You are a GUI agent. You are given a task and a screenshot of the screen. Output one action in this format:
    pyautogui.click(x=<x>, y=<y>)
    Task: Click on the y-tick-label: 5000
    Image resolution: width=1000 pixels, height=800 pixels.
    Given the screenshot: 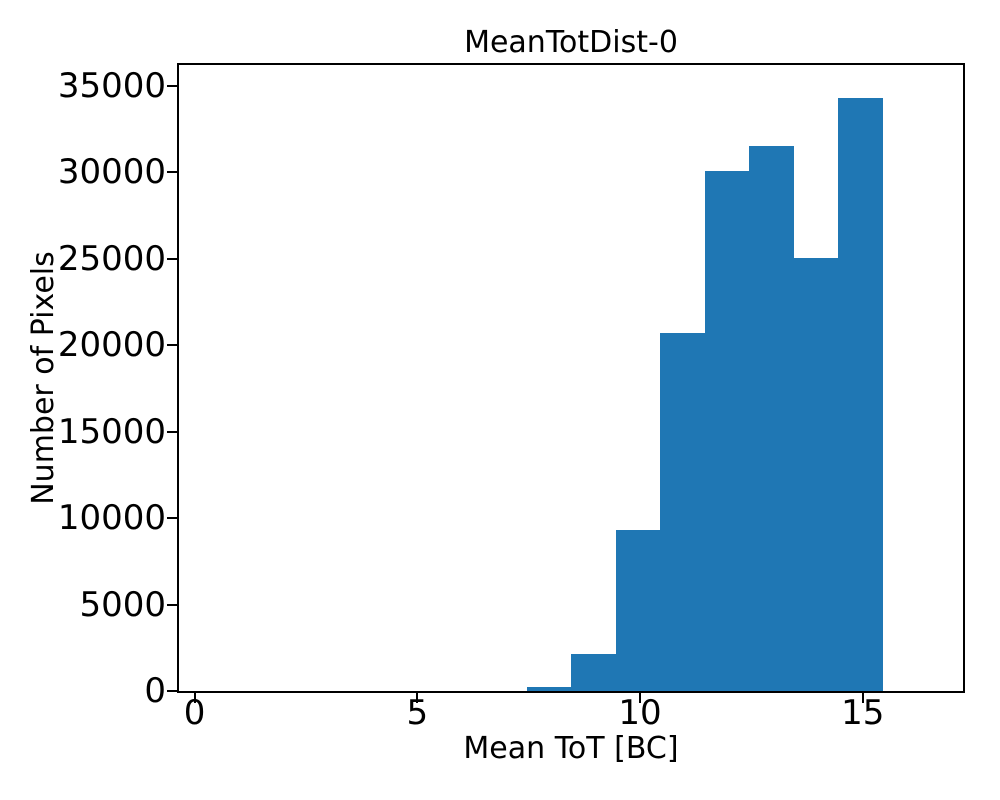 What is the action you would take?
    pyautogui.click(x=122, y=604)
    